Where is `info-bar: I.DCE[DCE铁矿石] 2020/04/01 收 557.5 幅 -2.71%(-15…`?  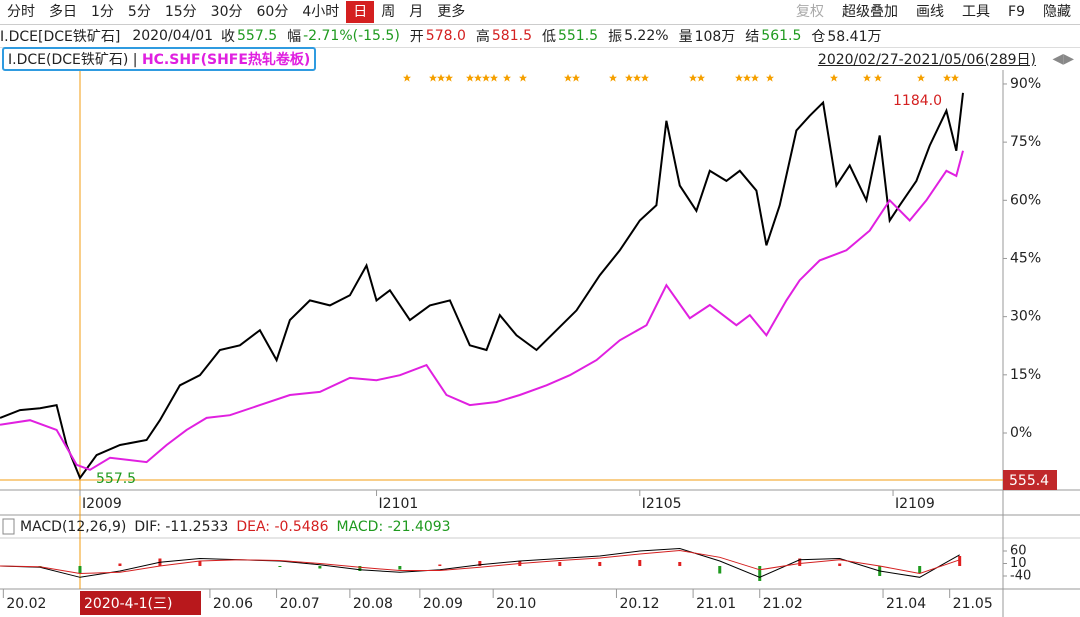
info-bar: I.DCE[DCE铁矿石] 2020/04/01 收 557.5 幅 -2.71%(-15… is located at coordinates (540, 36).